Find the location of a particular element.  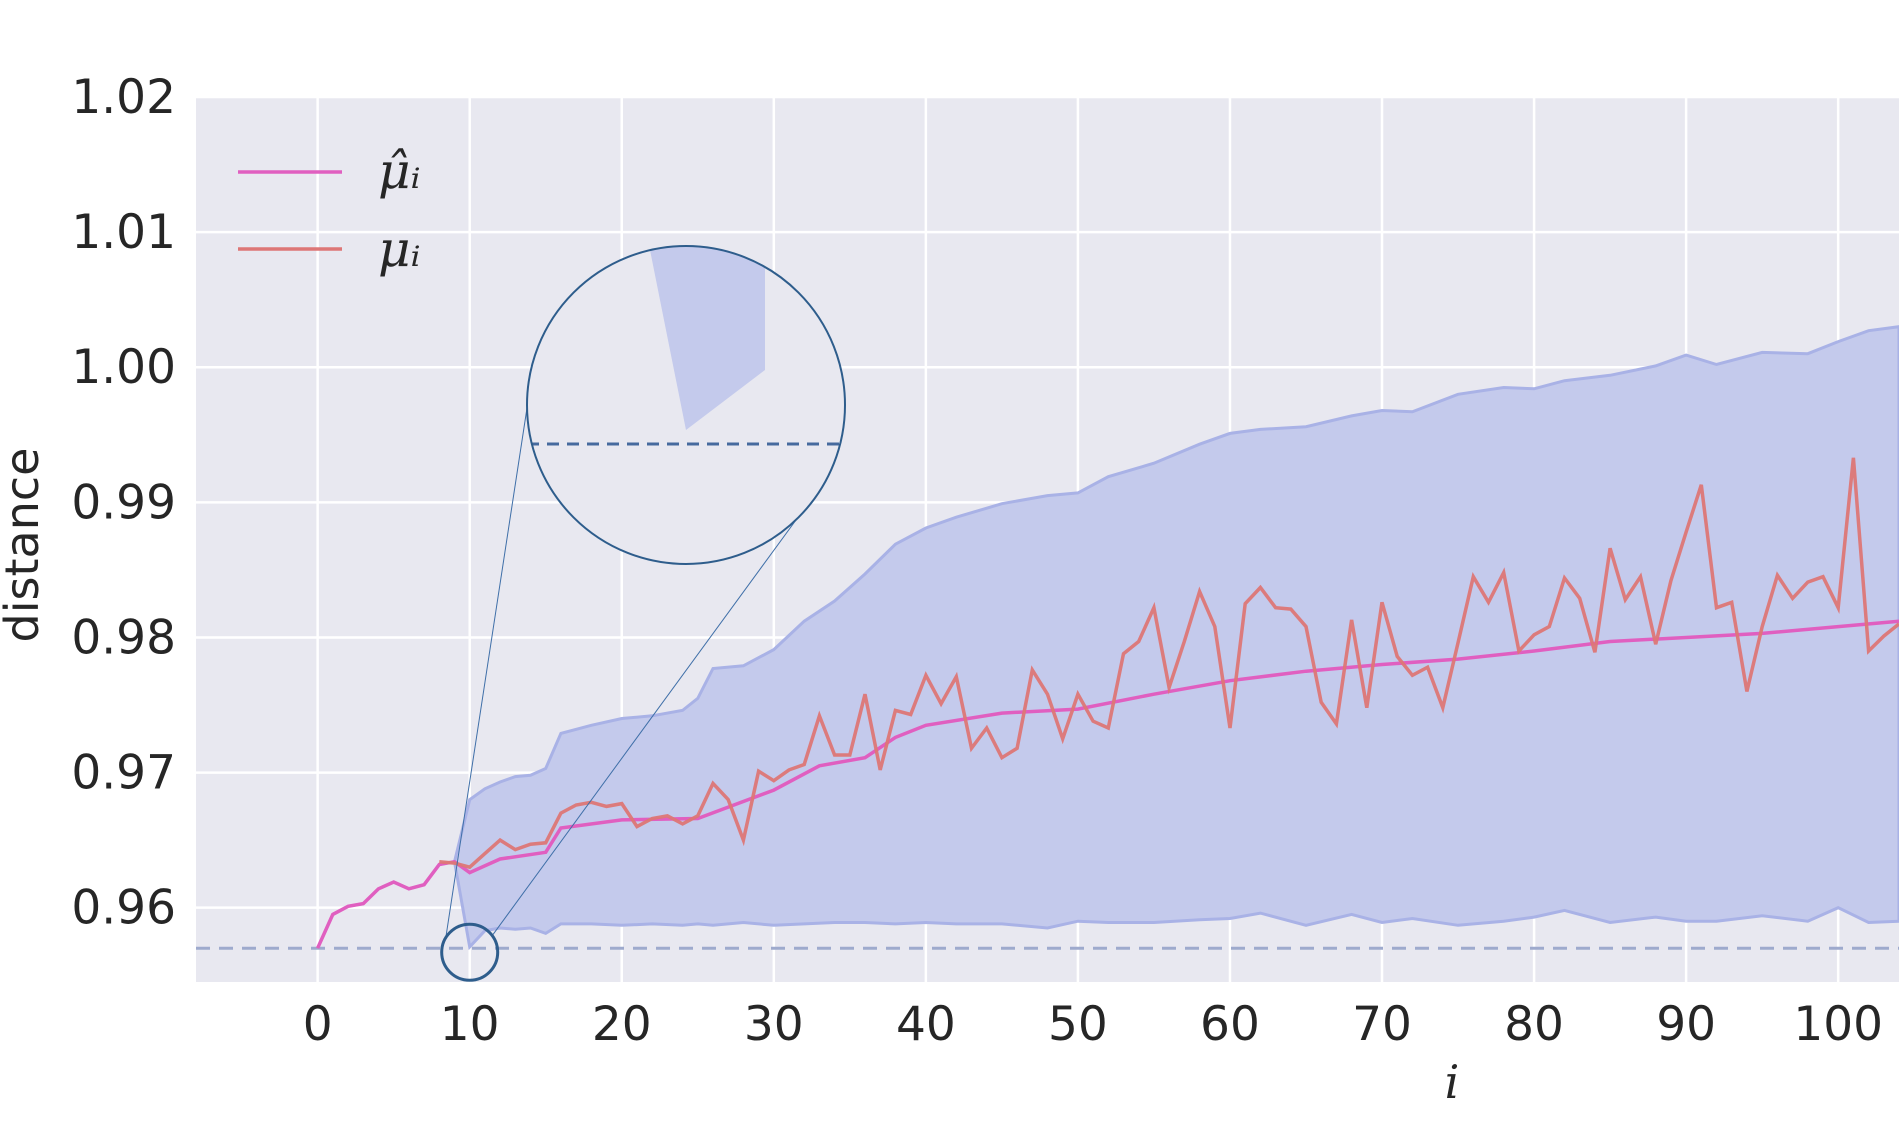

x-tick-label: 0 is located at coordinates (318, 1024).